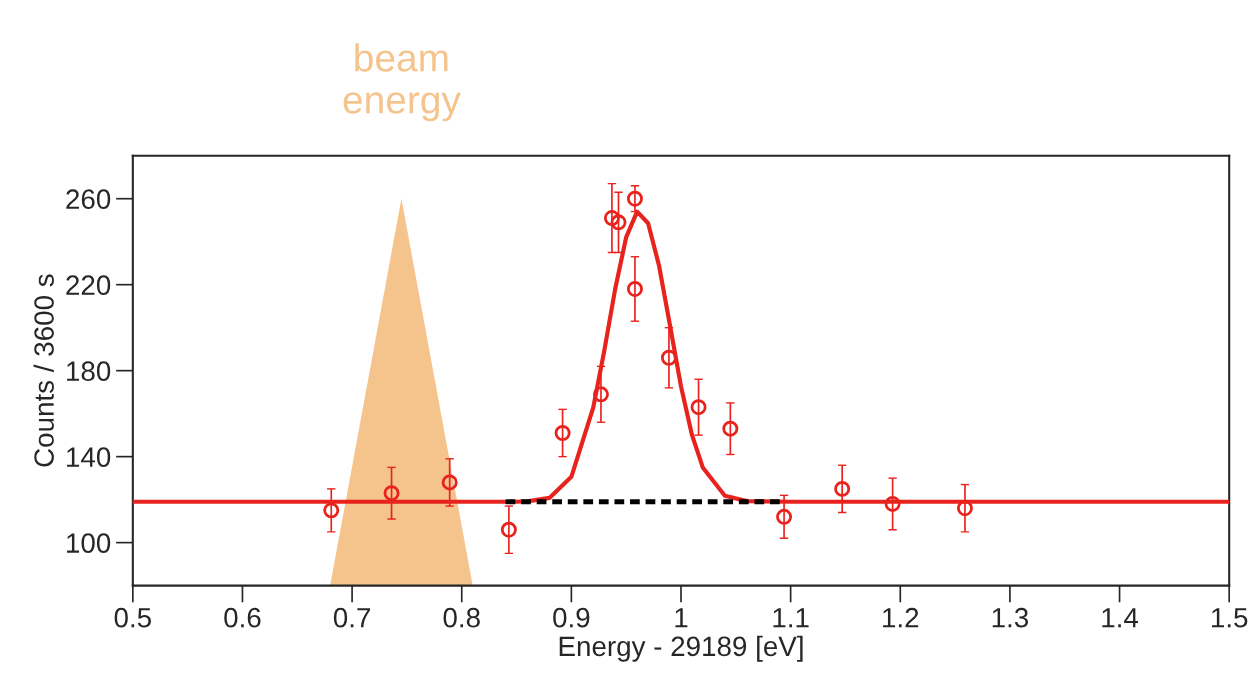 Image resolution: width=1253 pixels, height=677 pixels. I want to click on x-tick-label: 1.2, so click(901, 617).